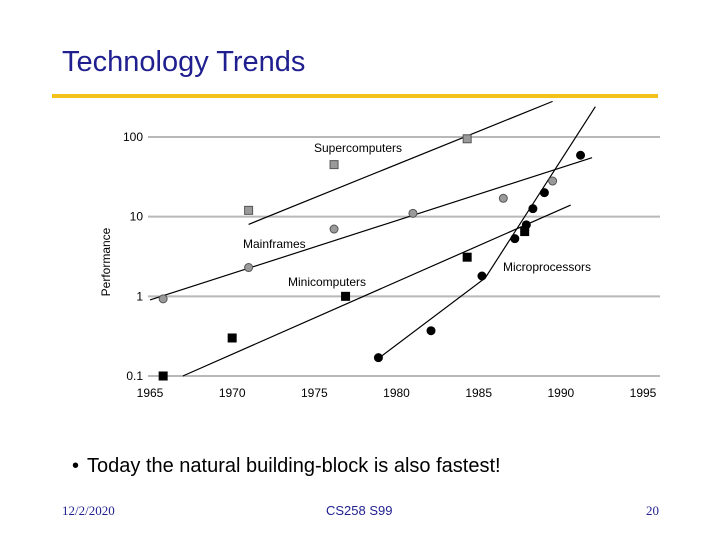  Describe the element at coordinates (486, 233) in the screenshot. I see `trendline-microprocessors` at that location.